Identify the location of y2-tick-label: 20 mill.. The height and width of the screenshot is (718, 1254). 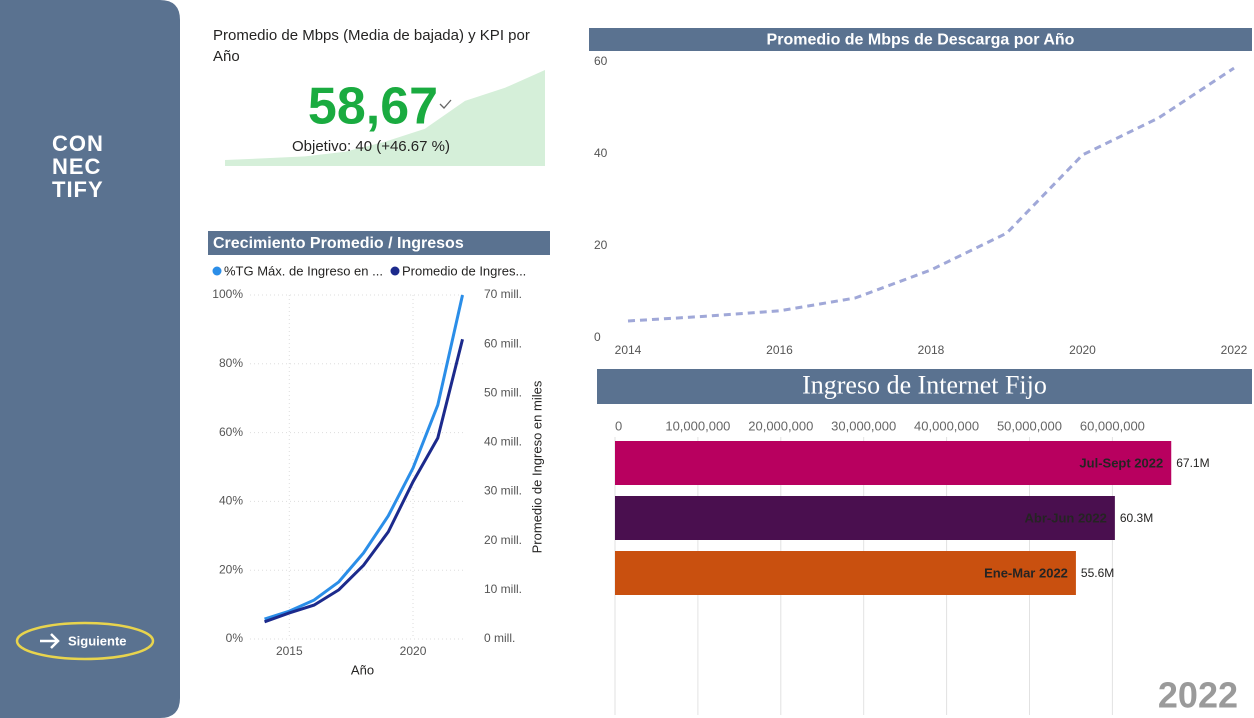
(503, 540).